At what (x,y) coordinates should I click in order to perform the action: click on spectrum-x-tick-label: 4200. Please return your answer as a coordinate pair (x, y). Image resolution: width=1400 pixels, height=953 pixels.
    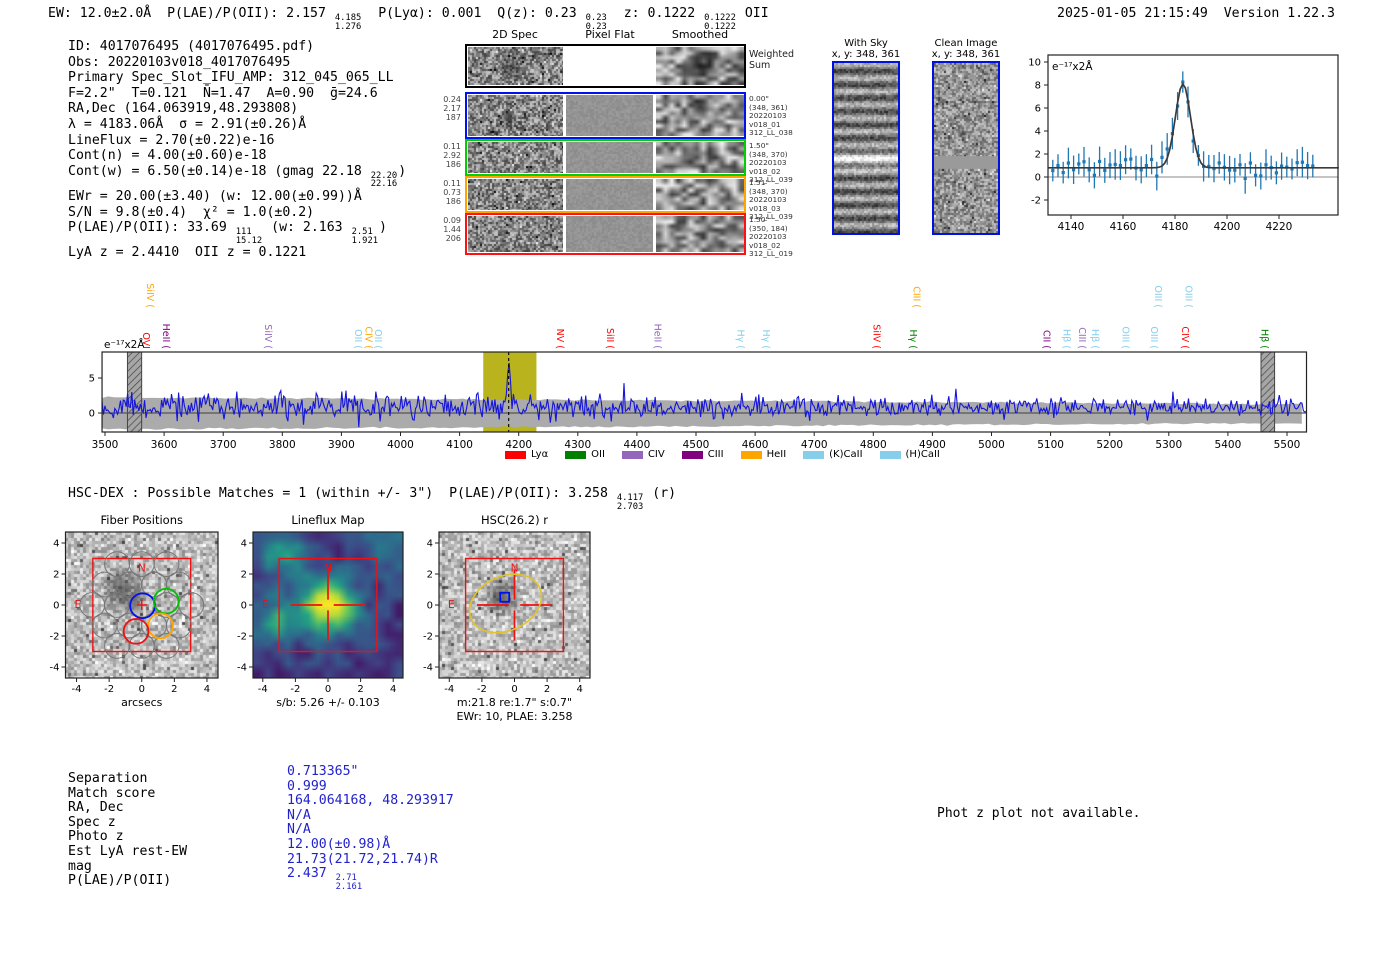
    Looking at the image, I should click on (518, 445).